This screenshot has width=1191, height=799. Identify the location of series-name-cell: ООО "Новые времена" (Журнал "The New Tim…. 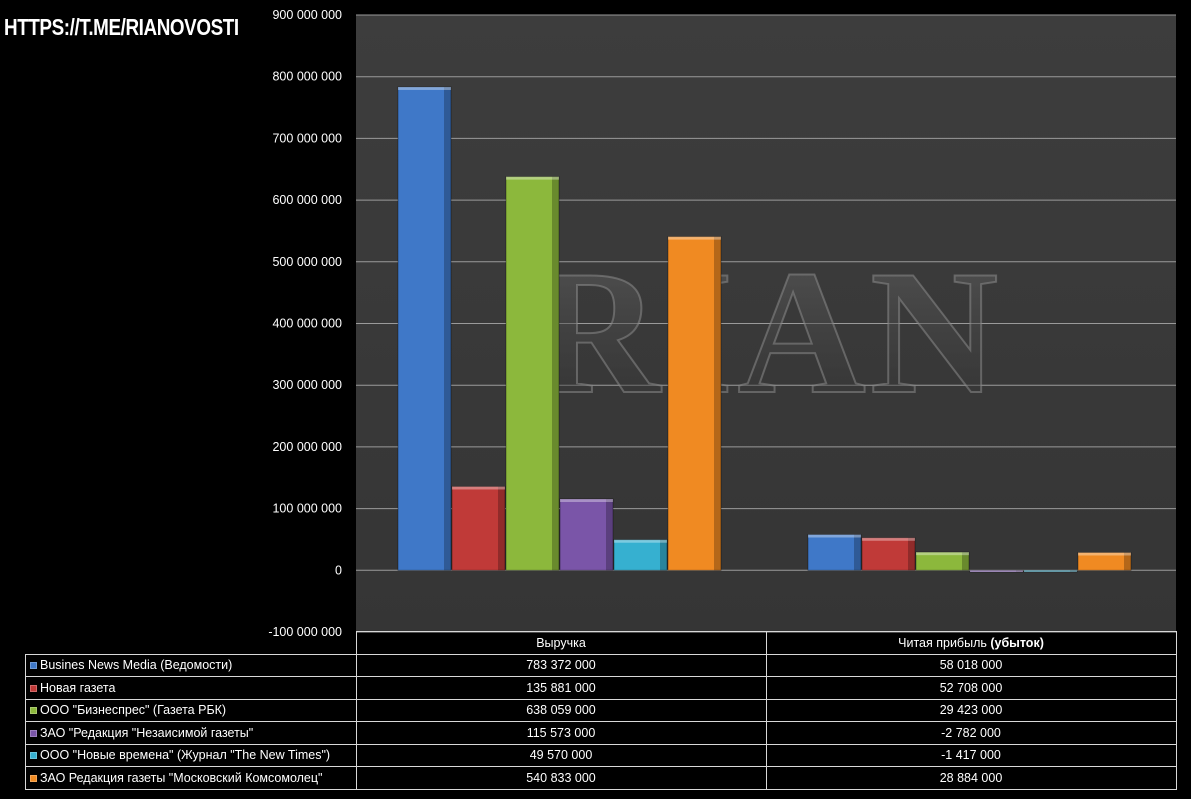
(191, 755).